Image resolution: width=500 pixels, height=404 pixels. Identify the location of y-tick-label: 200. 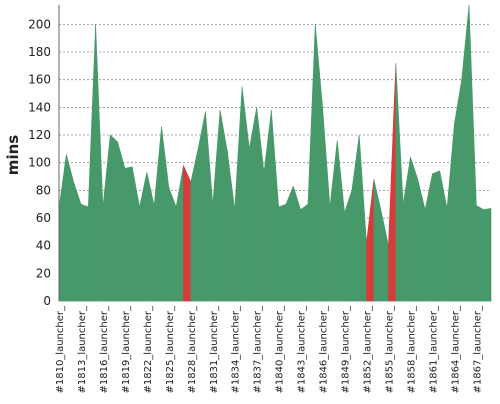
(39, 24).